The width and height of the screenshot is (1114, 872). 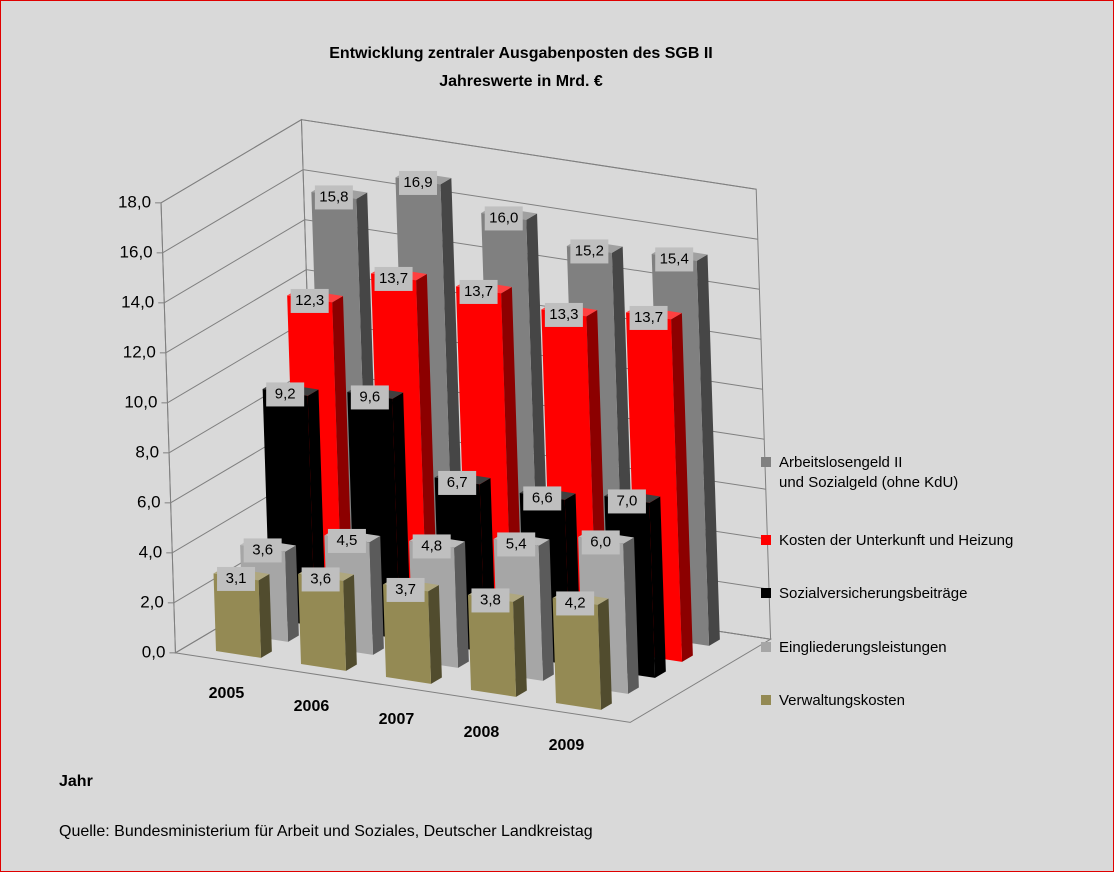 I want to click on y-tick-label: 4,0, so click(x=151, y=551).